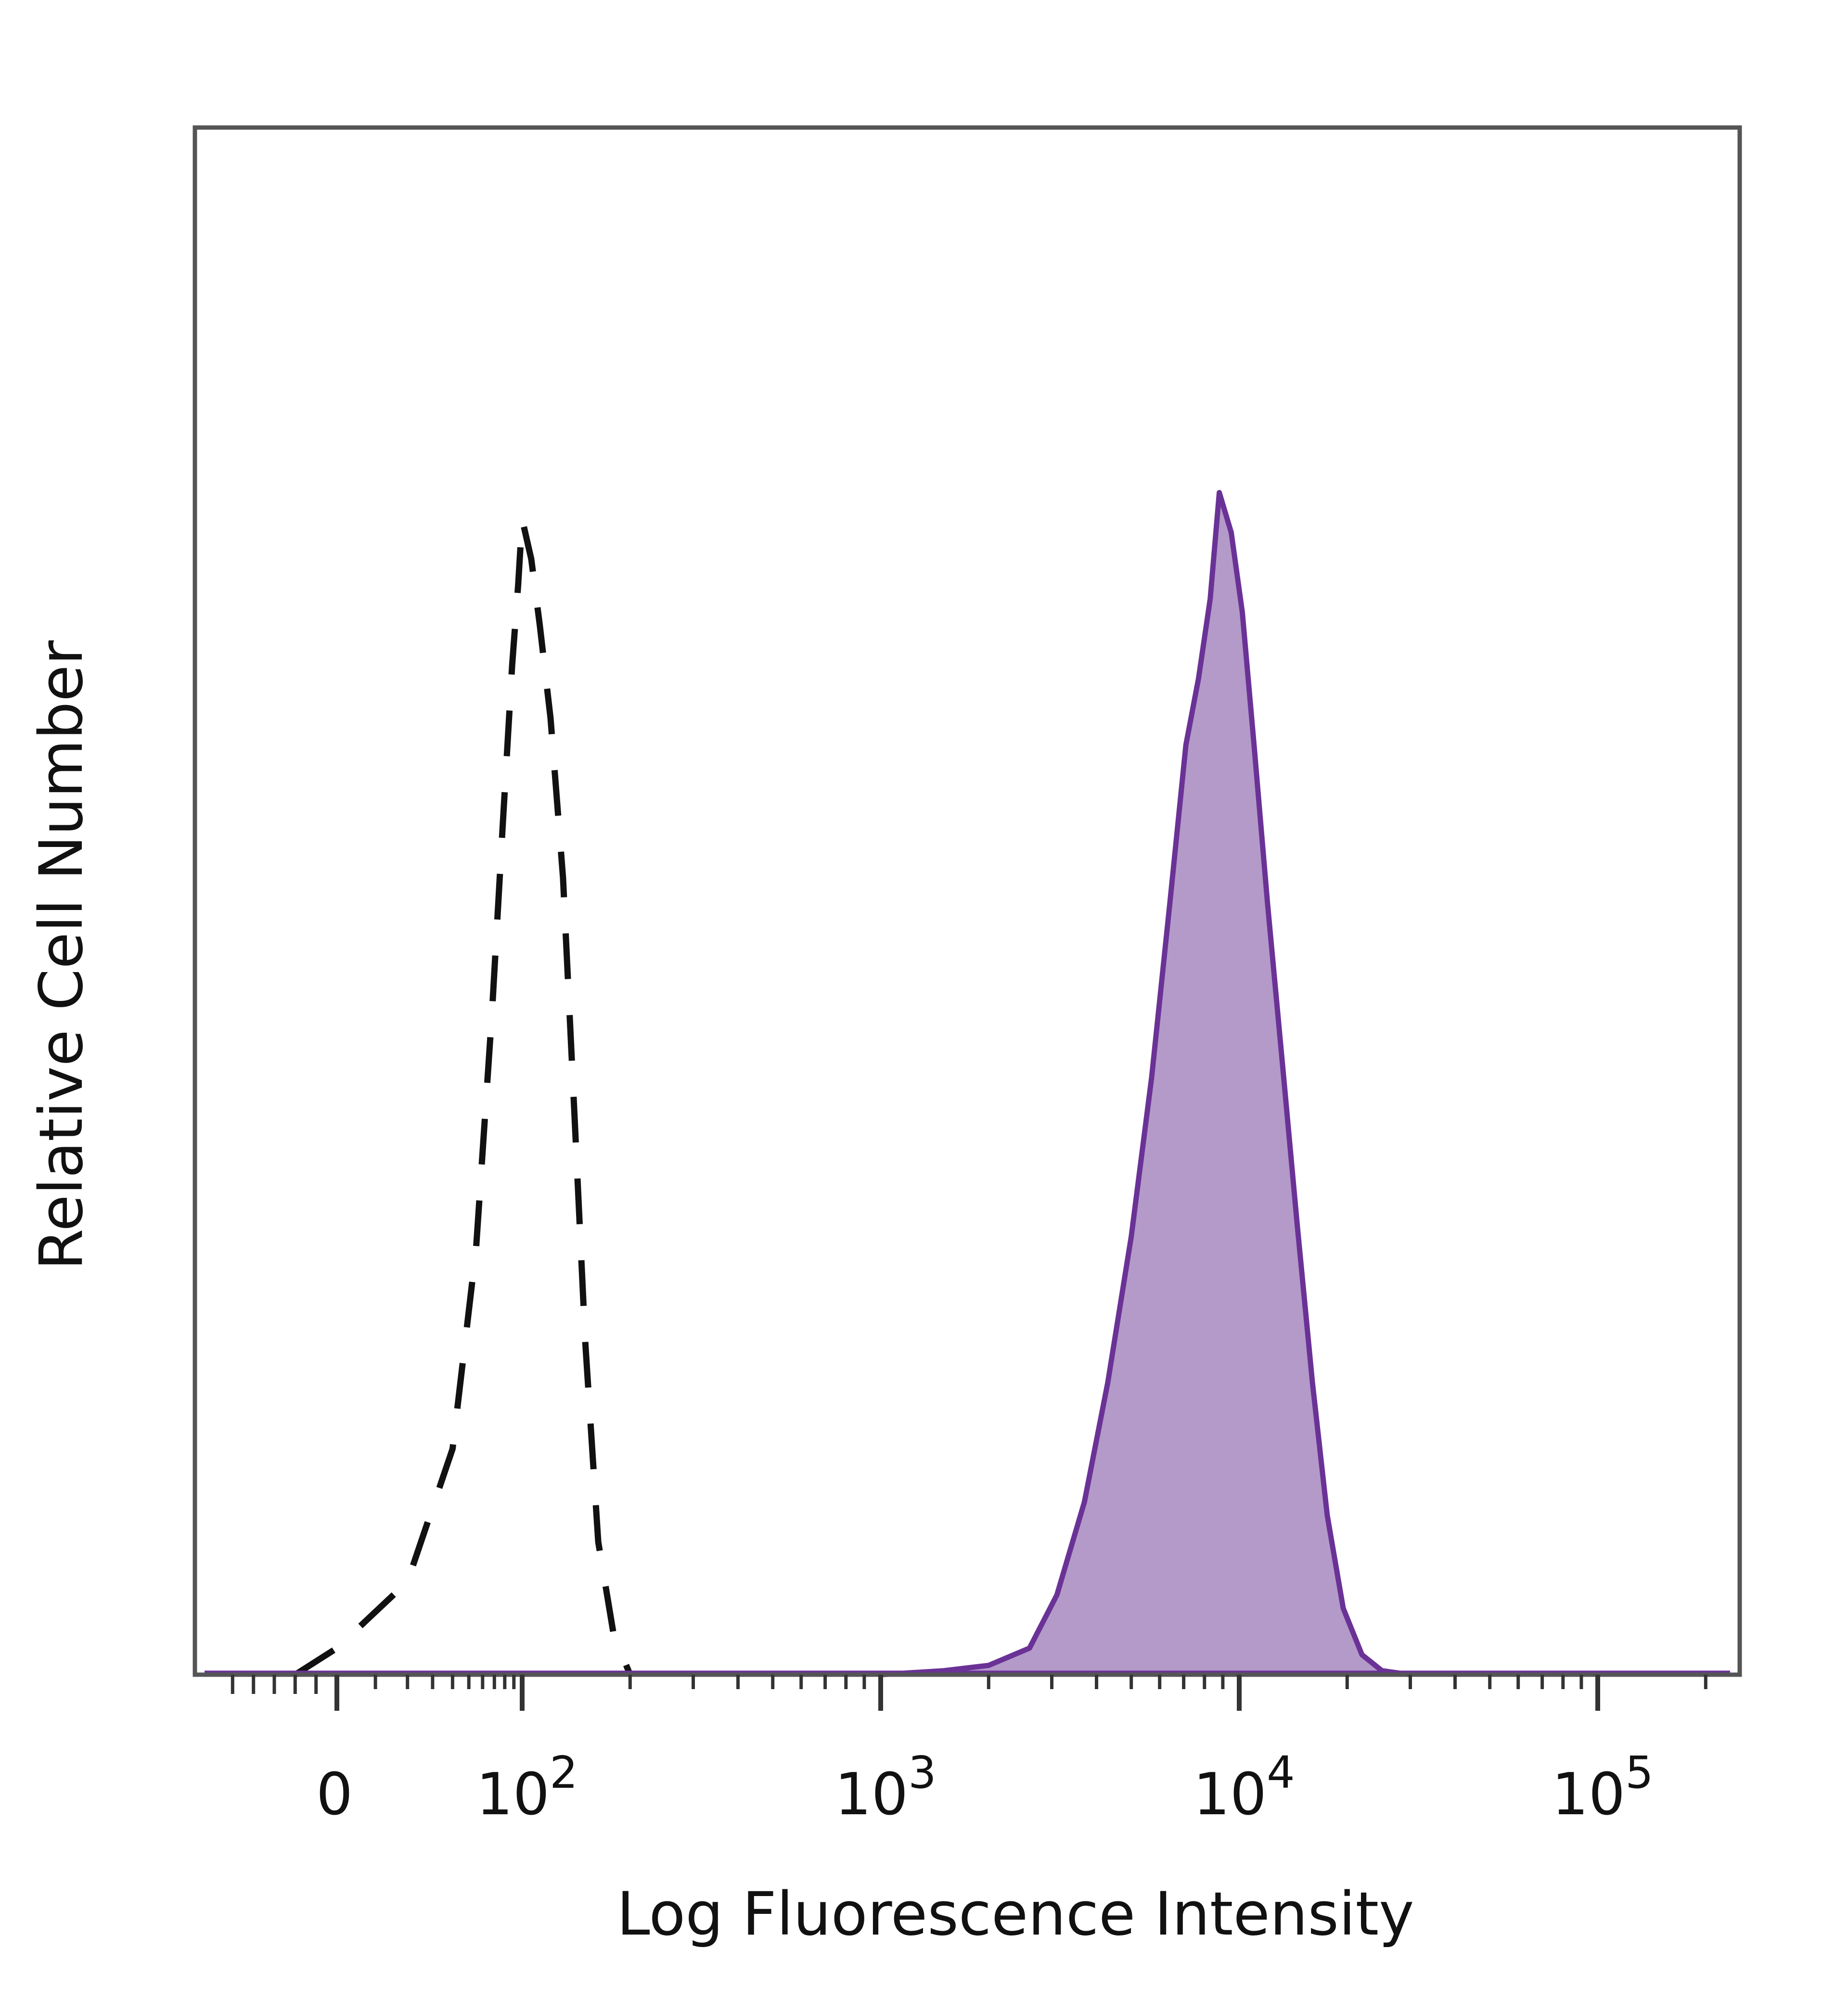  Describe the element at coordinates (1015, 1914) in the screenshot. I see `x-axis-title: Log Fluorescence Intensity` at that location.